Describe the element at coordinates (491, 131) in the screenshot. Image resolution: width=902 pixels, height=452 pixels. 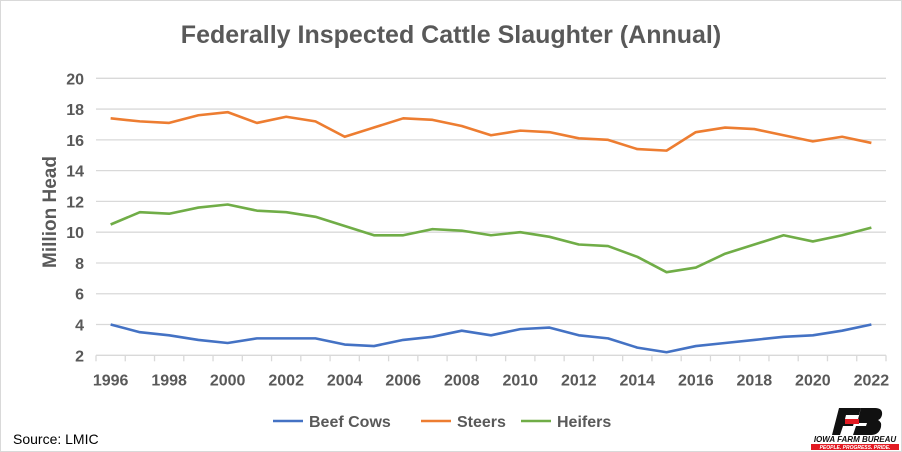
I see `series-line-steers` at that location.